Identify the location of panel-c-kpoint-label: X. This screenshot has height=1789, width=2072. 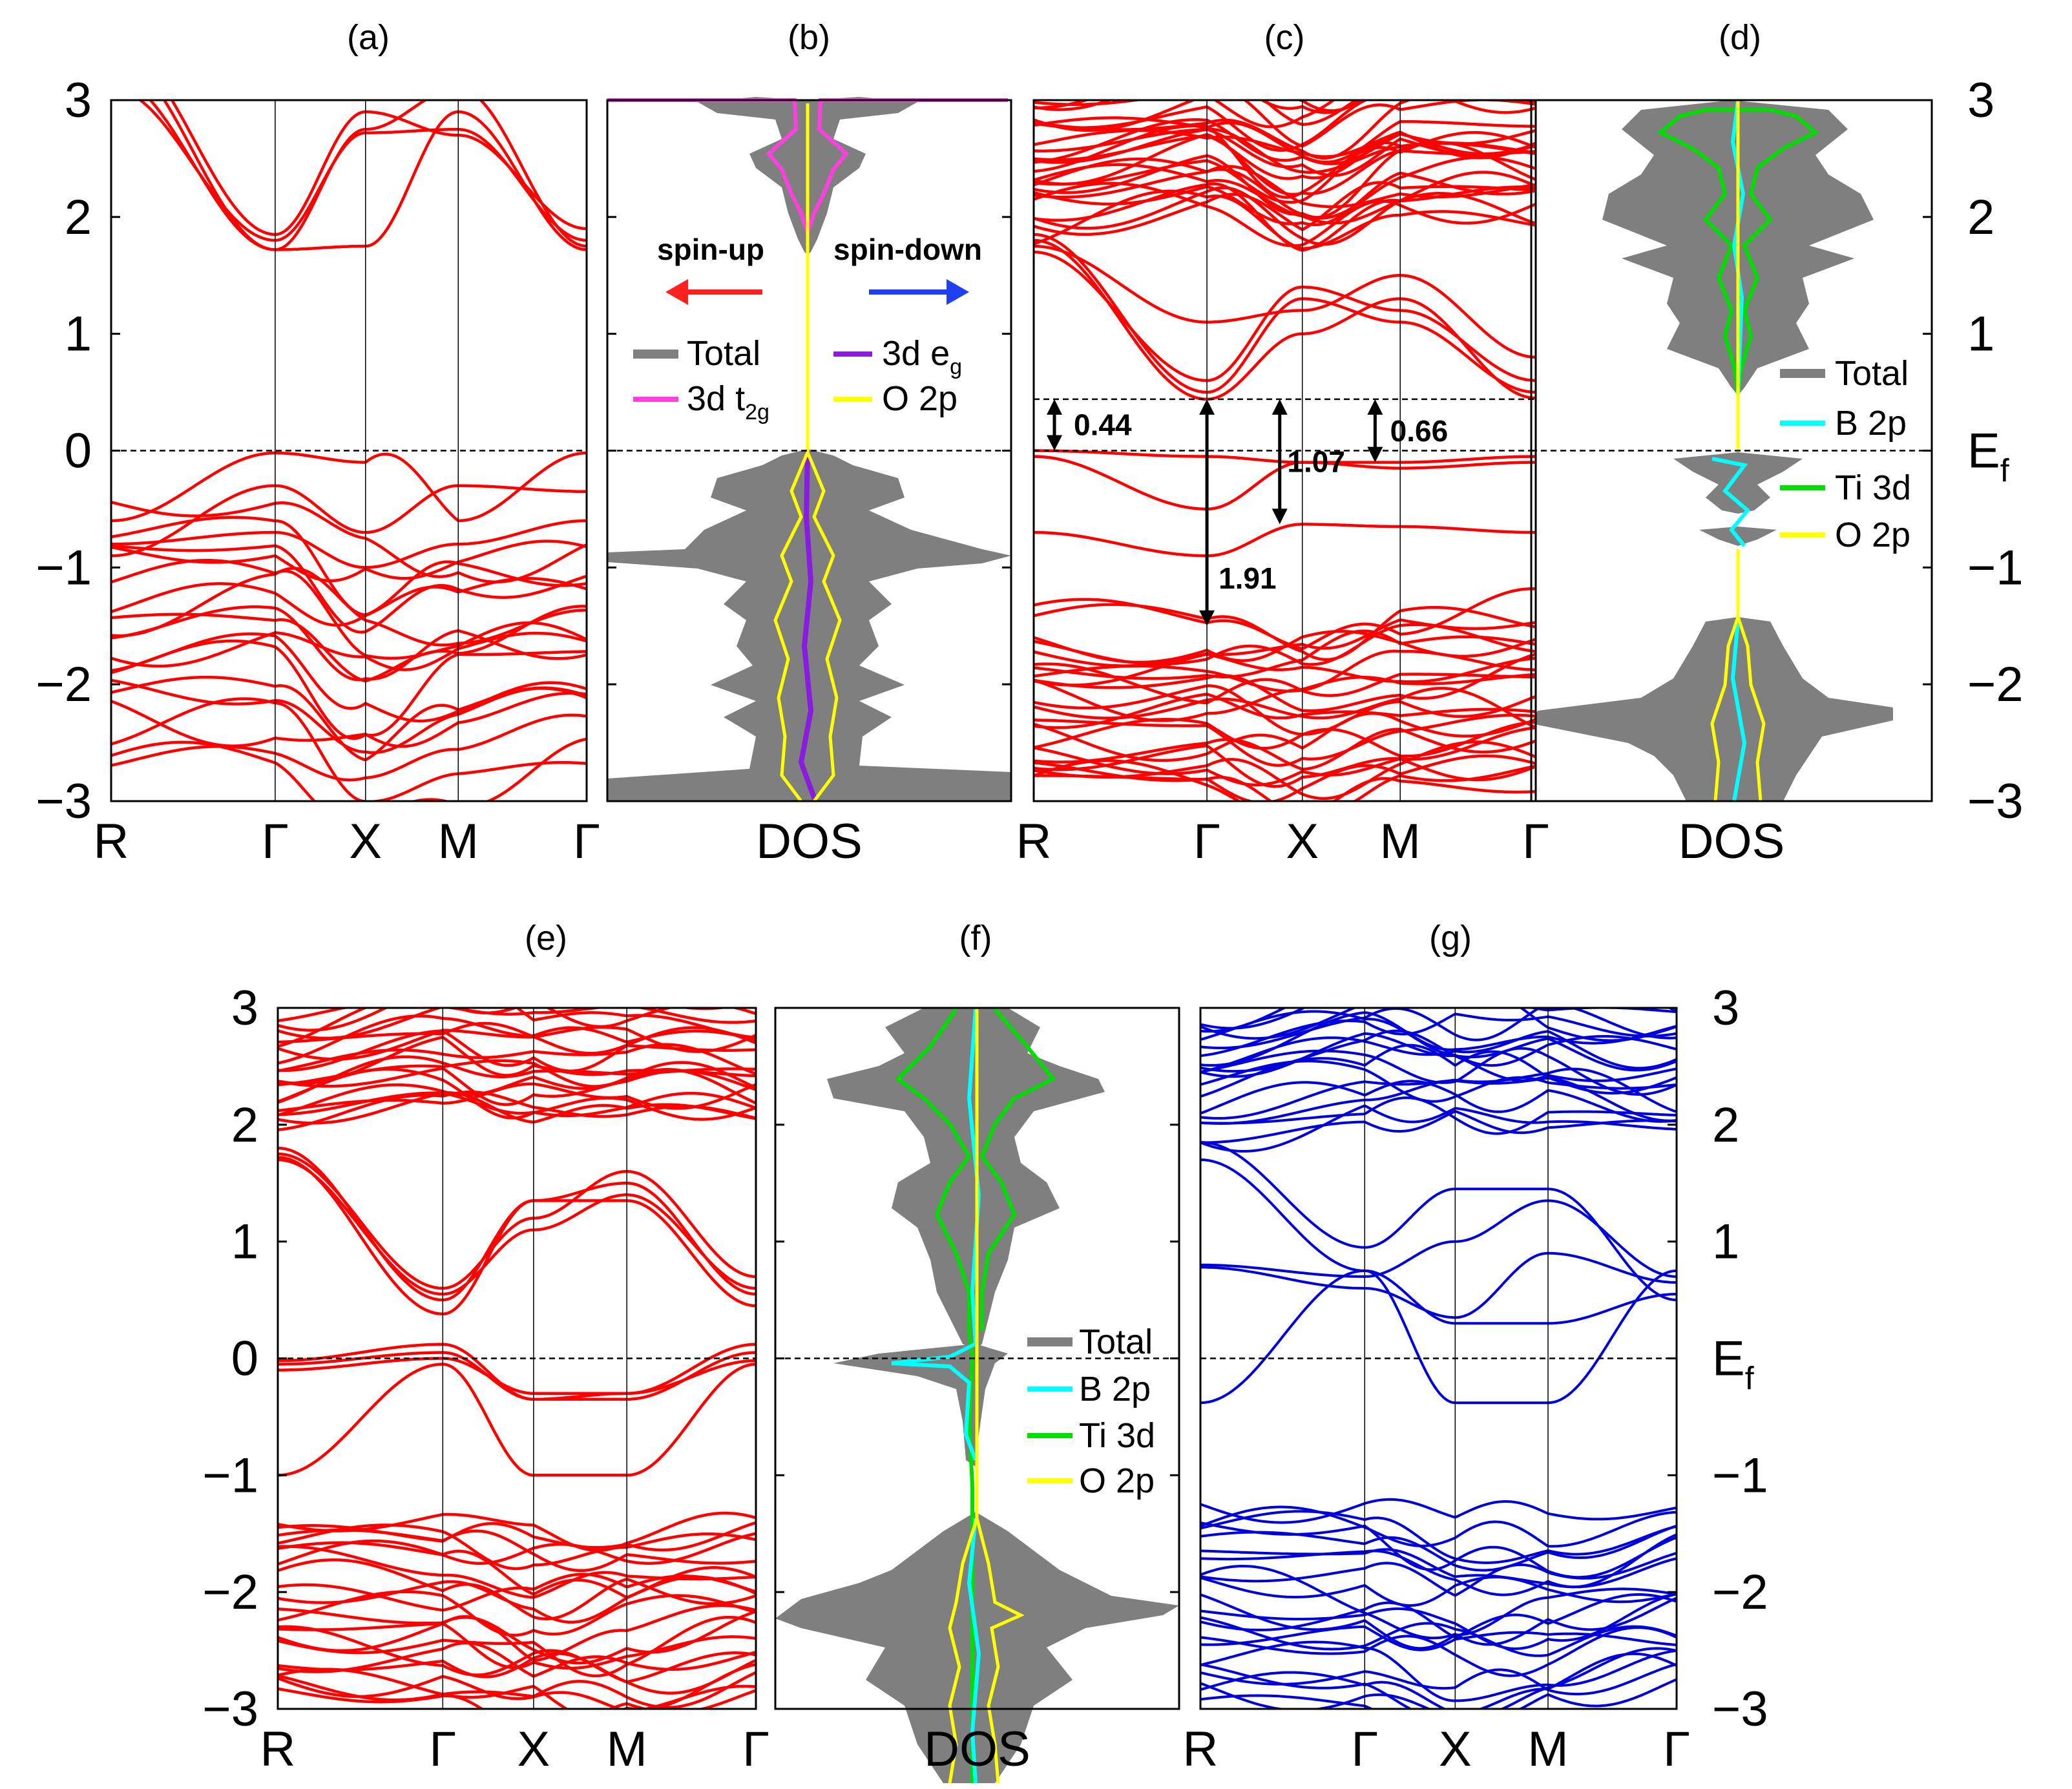
(1302, 842).